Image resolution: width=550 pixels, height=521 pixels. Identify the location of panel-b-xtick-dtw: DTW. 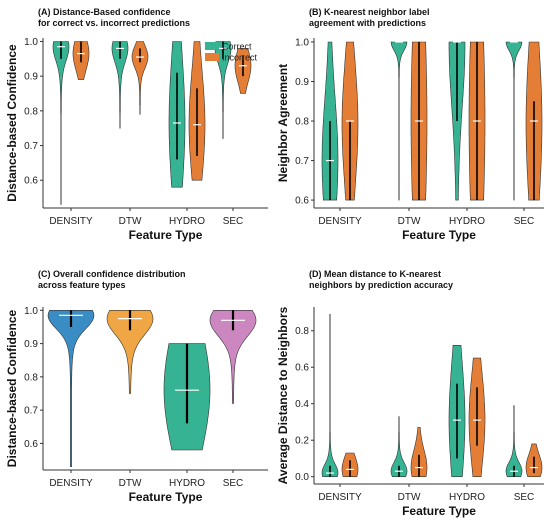
(409, 221).